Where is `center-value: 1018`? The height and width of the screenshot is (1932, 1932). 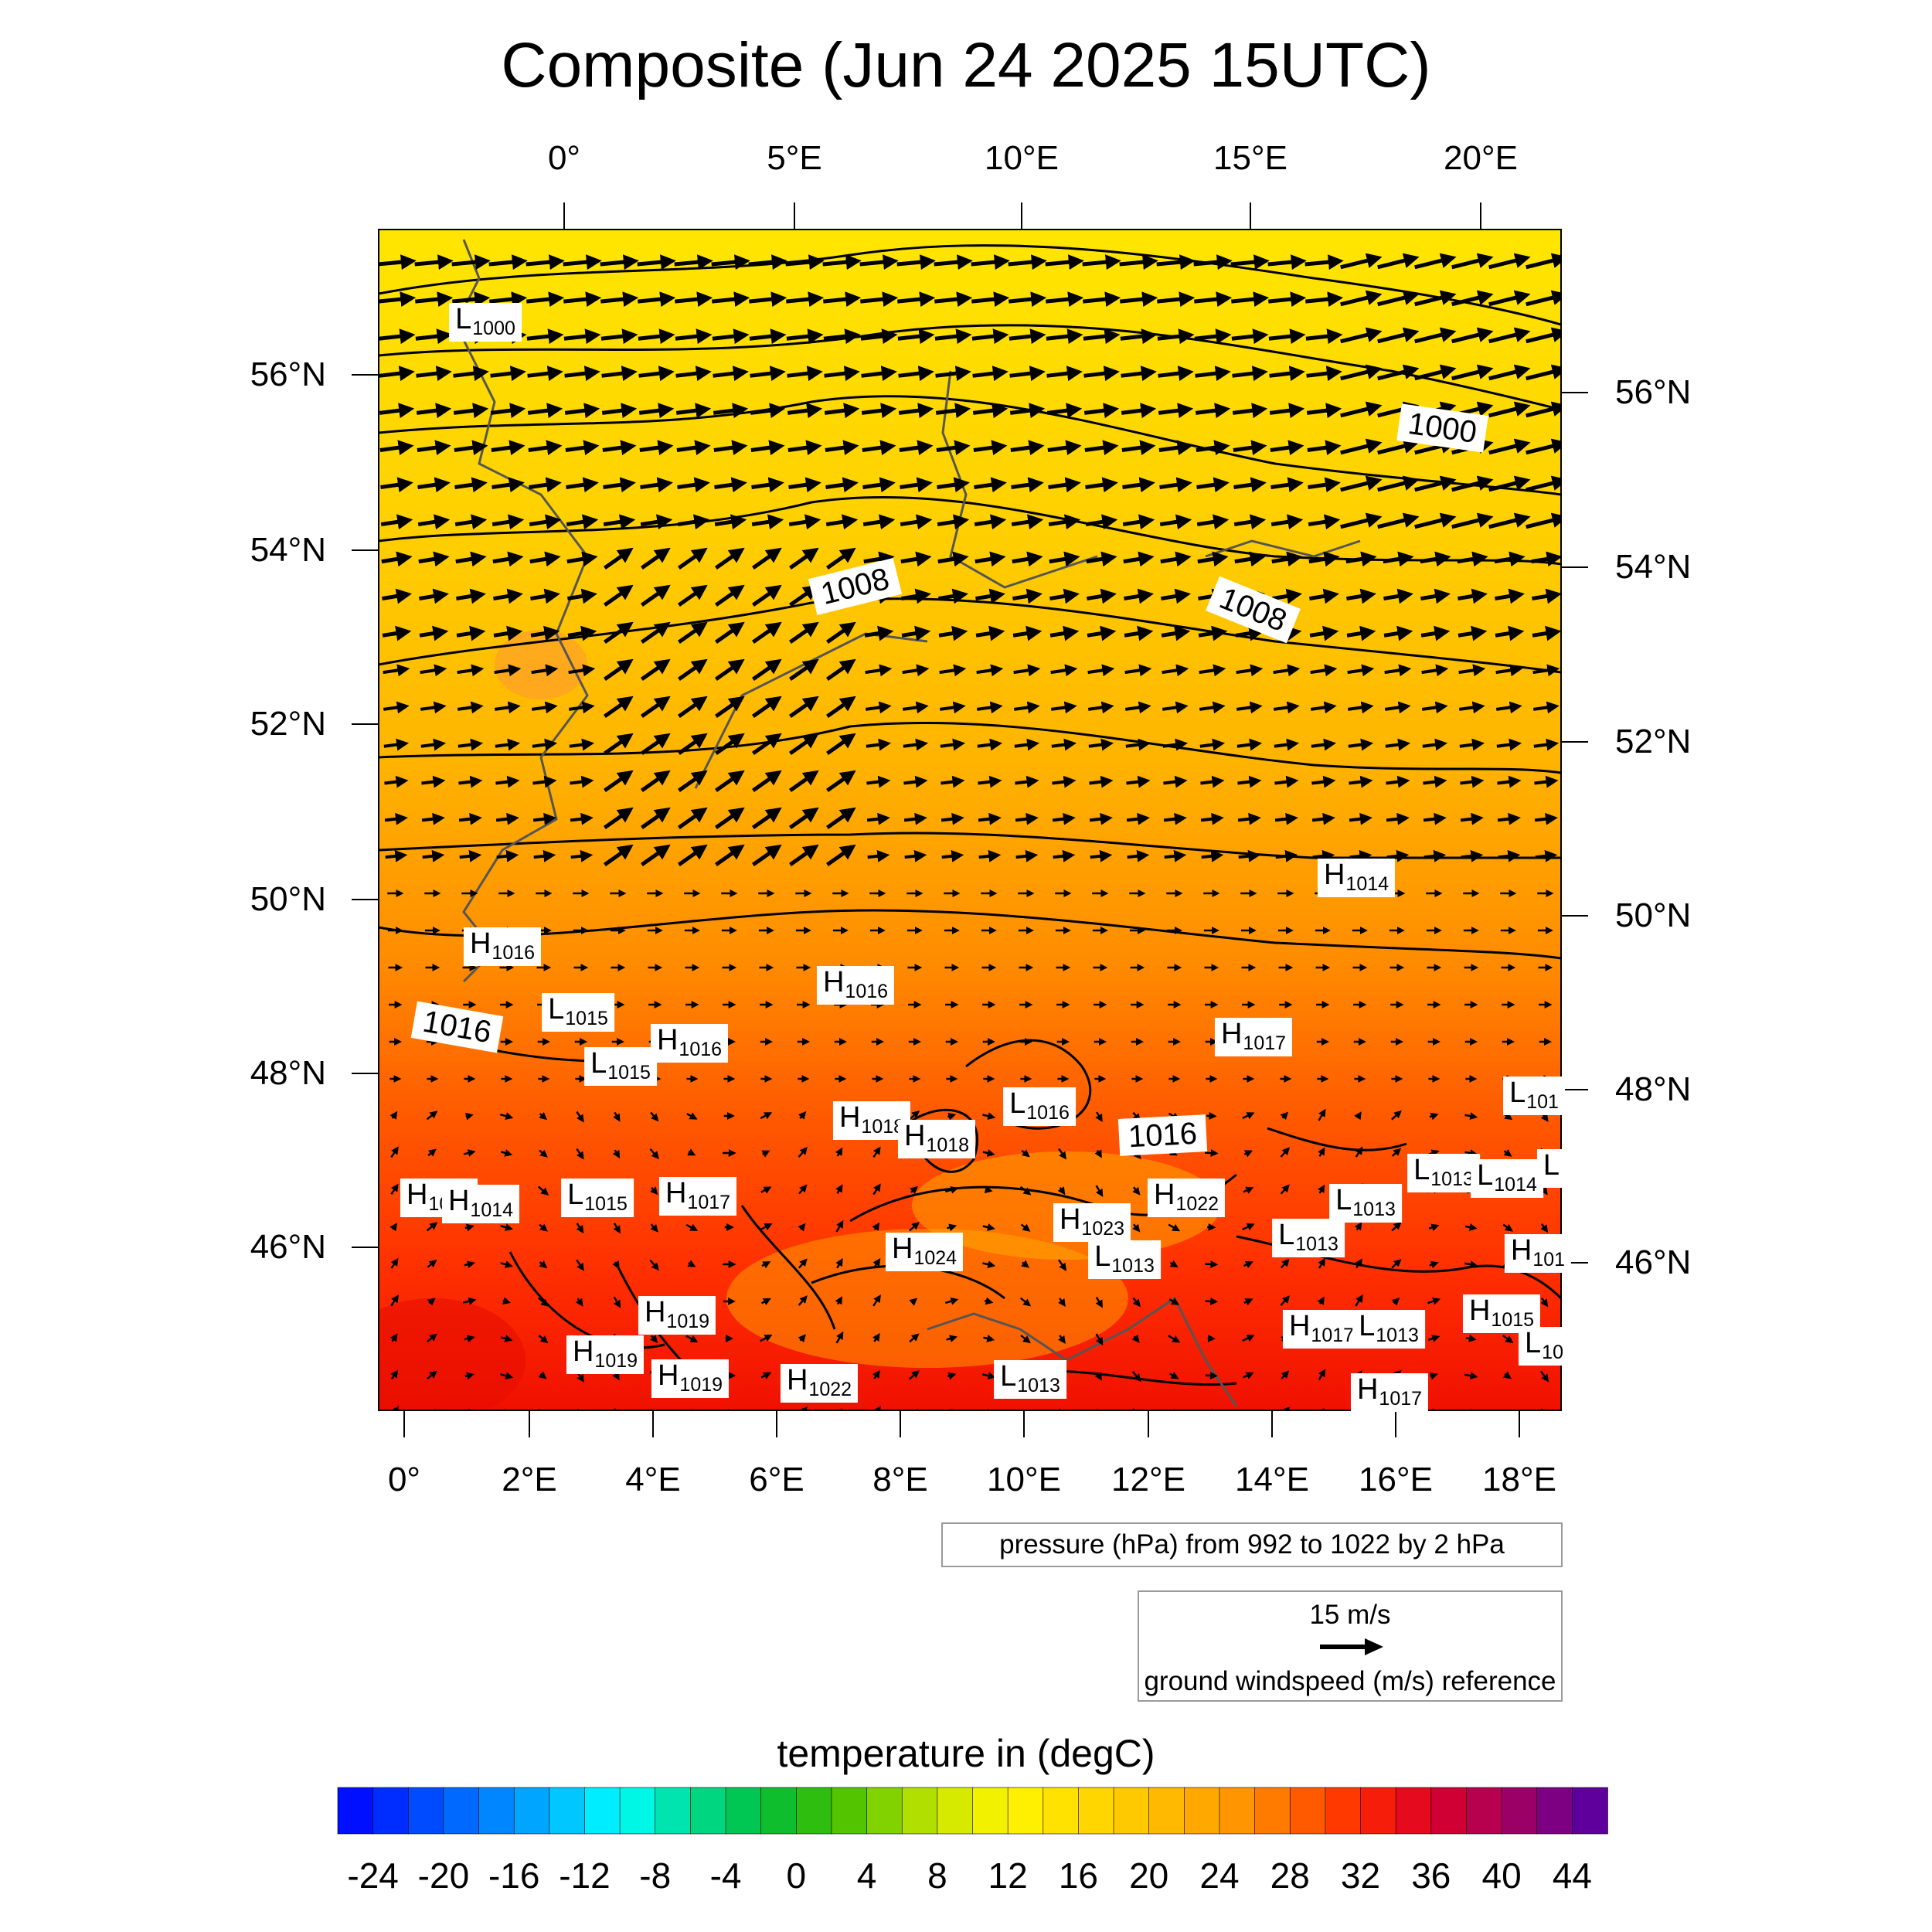
center-value: 1018 is located at coordinates (883, 1127).